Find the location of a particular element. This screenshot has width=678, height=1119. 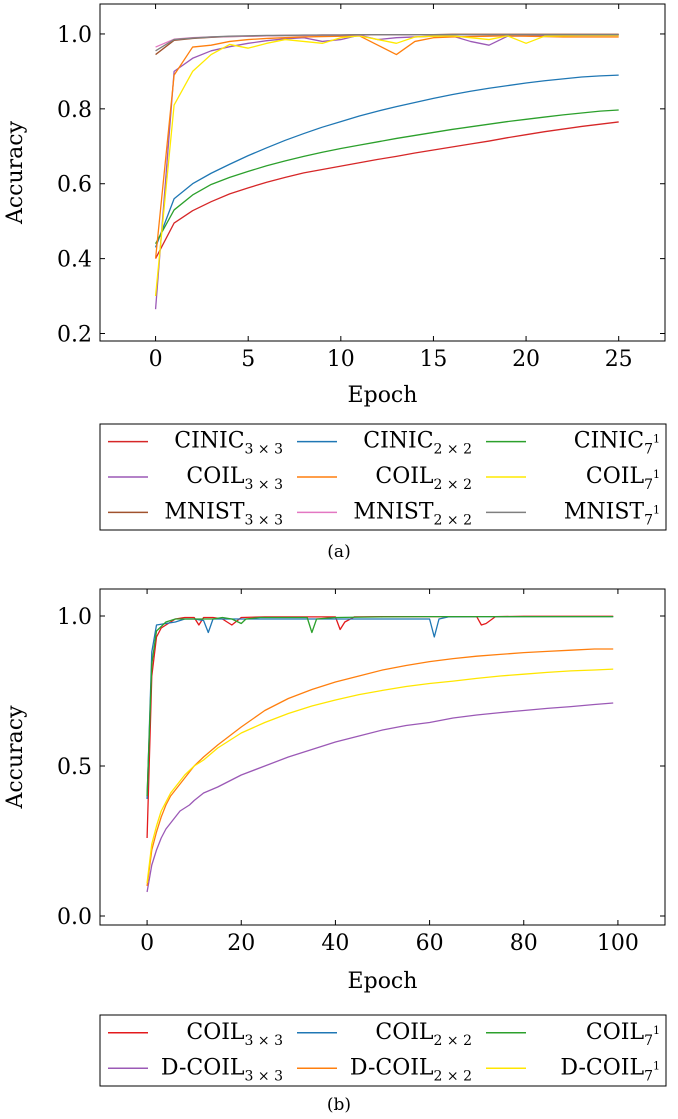

legend-item: CINIC71 is located at coordinates (573, 443).